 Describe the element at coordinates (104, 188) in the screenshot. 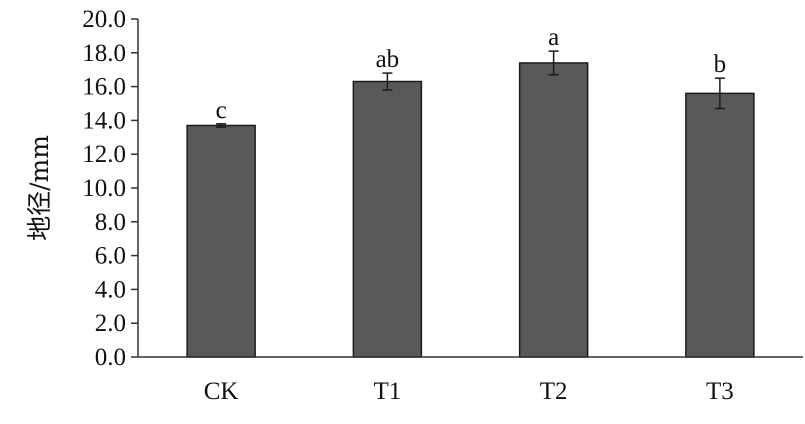

I see `y-tick-label: 10.0` at that location.